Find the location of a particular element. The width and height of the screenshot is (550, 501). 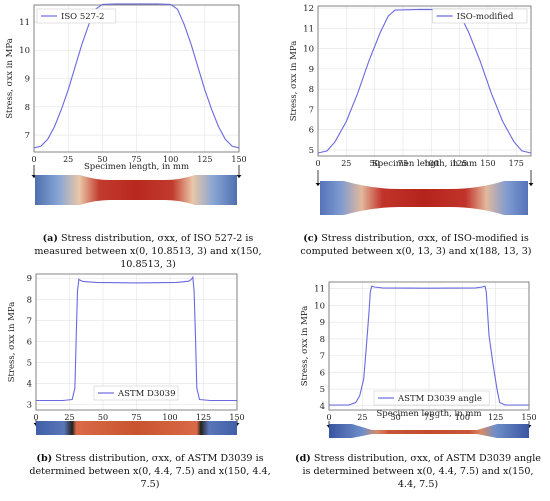

chart-c-legend-box is located at coordinates (480, 16).